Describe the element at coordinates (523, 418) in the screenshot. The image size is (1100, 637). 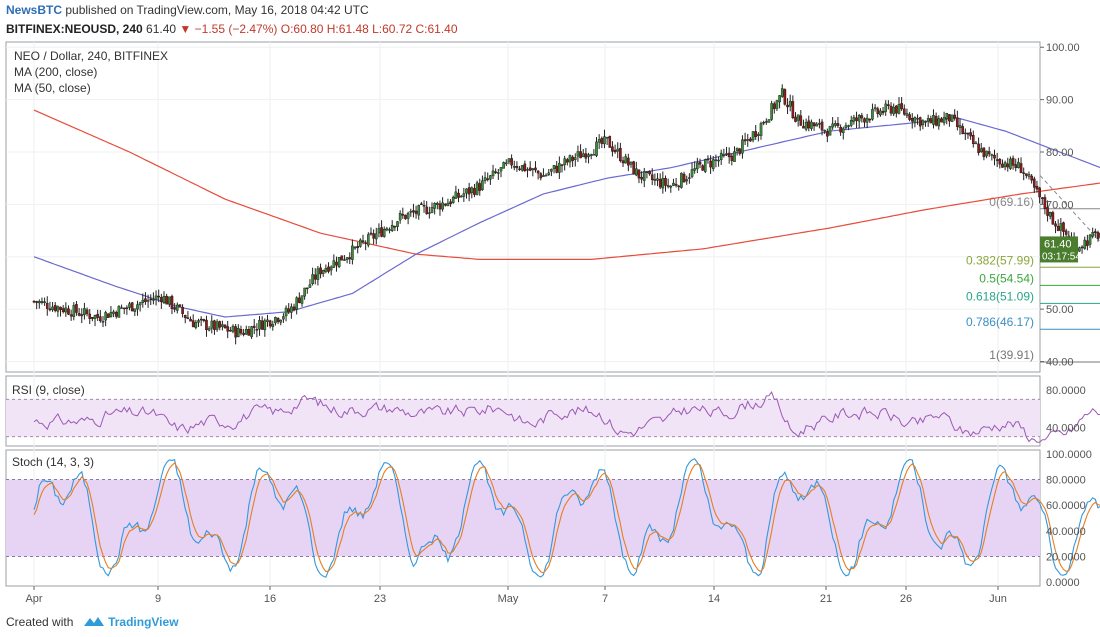
I see `rsi-band` at that location.